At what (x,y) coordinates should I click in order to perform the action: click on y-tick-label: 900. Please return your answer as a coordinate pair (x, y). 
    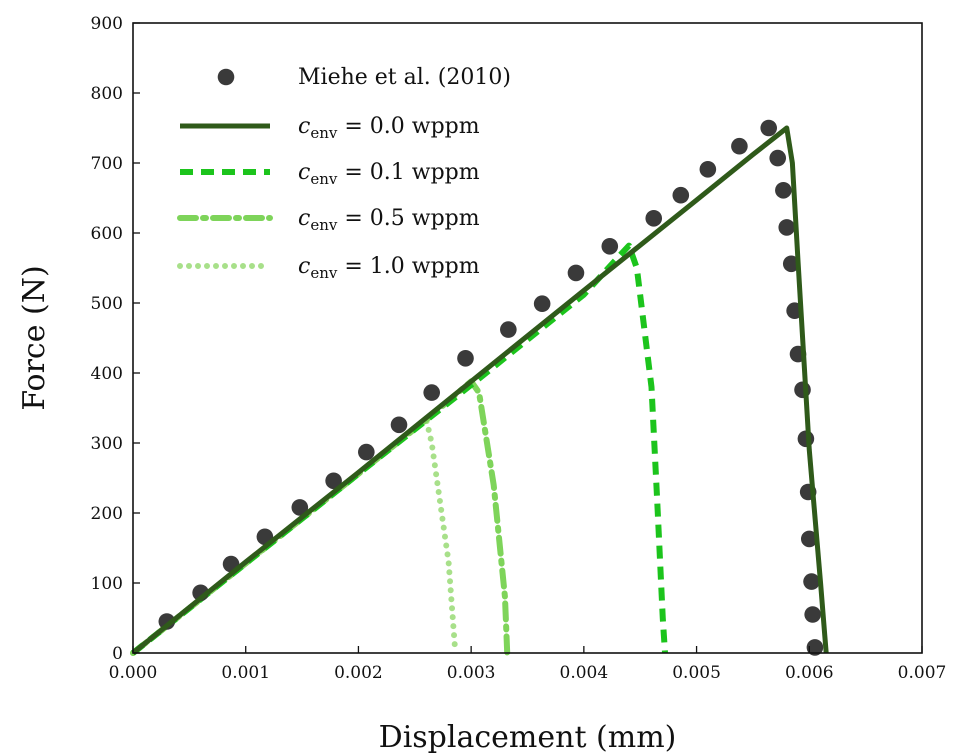
    Looking at the image, I should click on (107, 24).